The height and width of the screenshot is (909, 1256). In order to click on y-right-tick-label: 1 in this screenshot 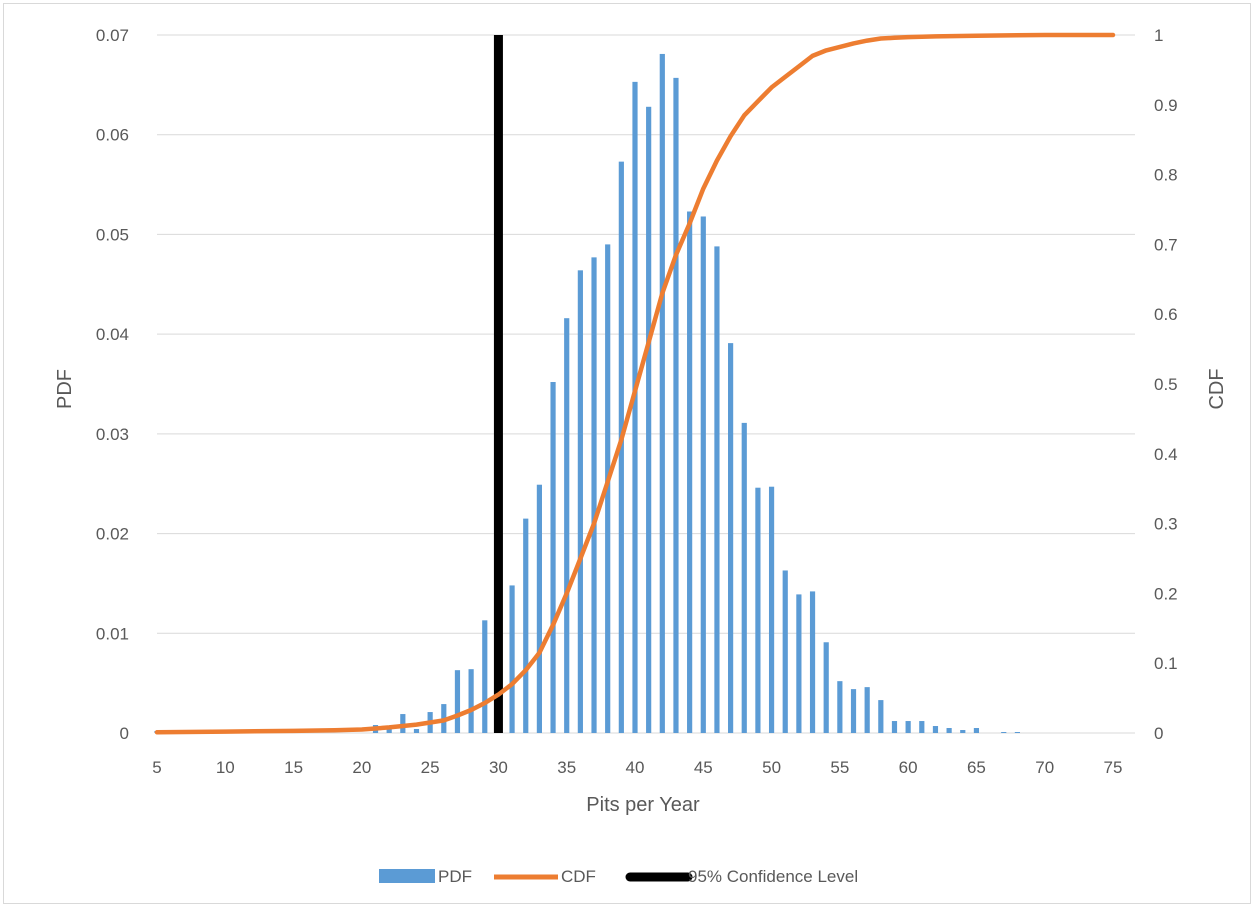, I will do `click(1158, 35)`.